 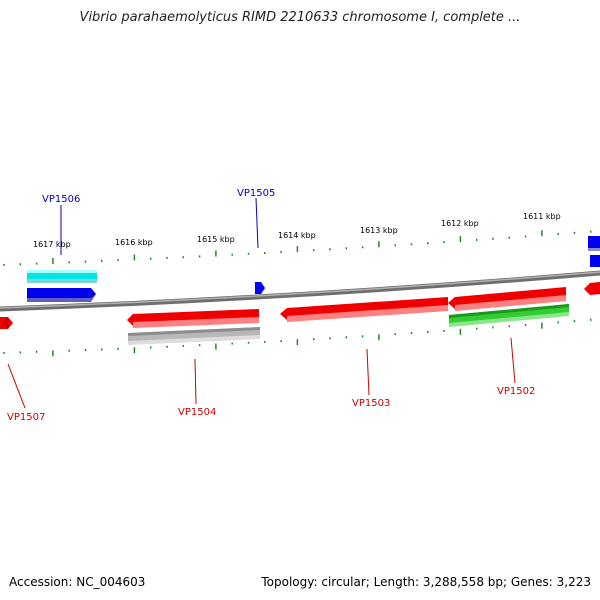 I want to click on gene-label-vp1503: VP1503, so click(x=371, y=403).